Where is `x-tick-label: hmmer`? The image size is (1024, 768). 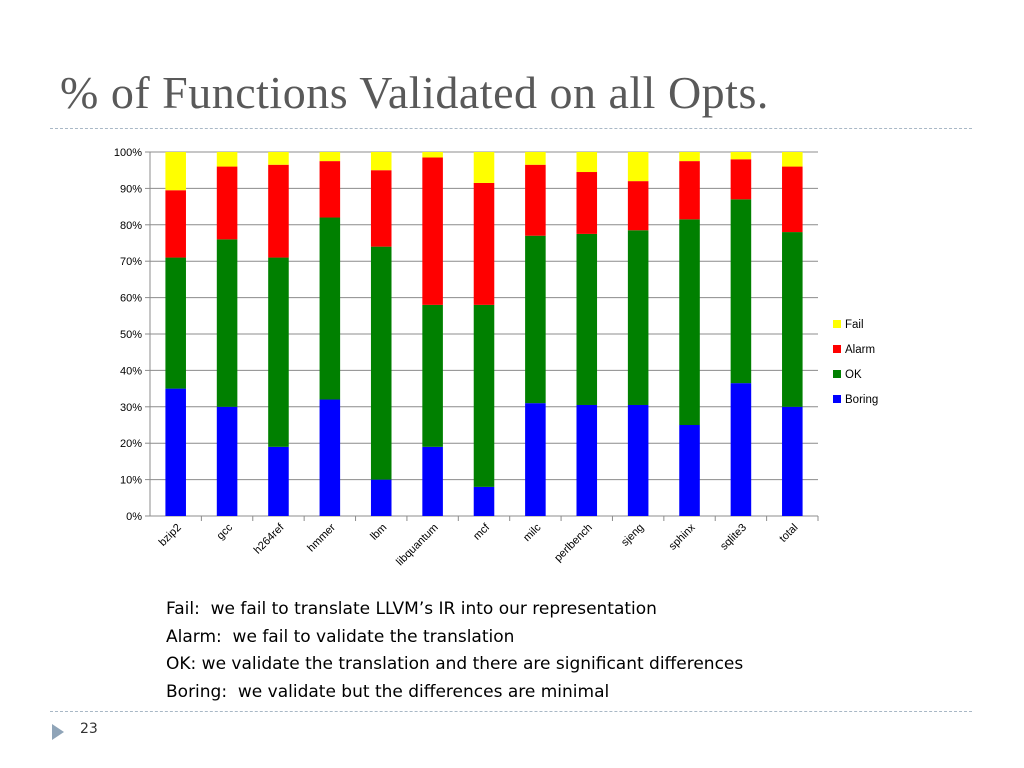
x-tick-label: hmmer is located at coordinates (321, 537).